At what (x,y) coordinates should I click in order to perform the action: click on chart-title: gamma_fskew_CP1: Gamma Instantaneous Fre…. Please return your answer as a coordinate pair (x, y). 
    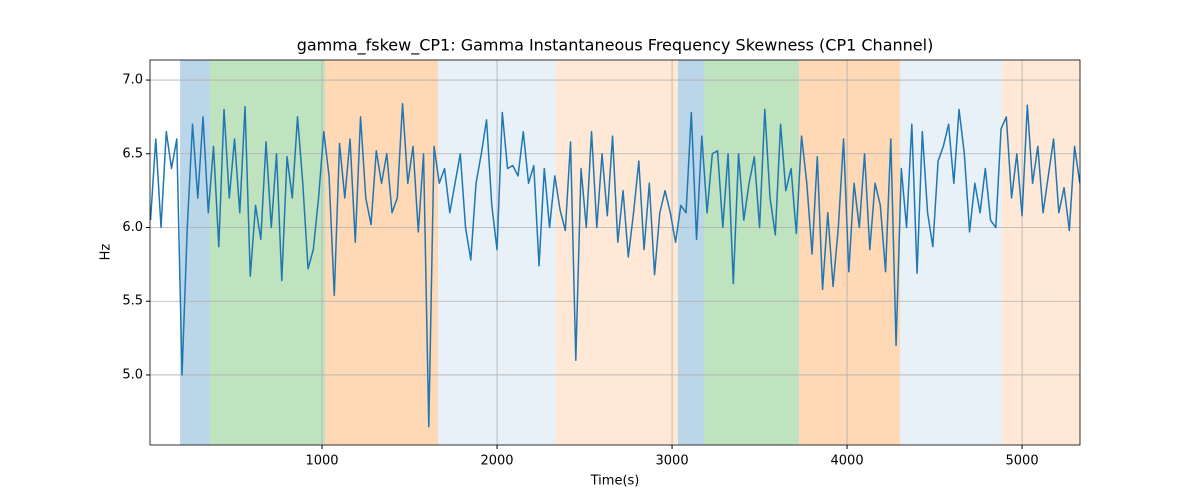
    Looking at the image, I should click on (615, 46).